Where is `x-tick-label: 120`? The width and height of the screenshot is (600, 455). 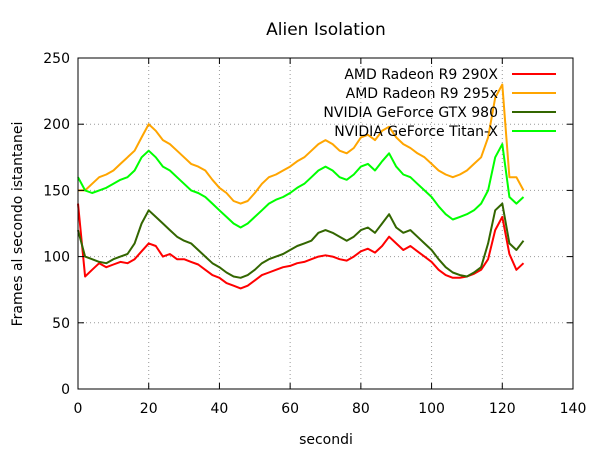 x-tick-label: 120 is located at coordinates (502, 409).